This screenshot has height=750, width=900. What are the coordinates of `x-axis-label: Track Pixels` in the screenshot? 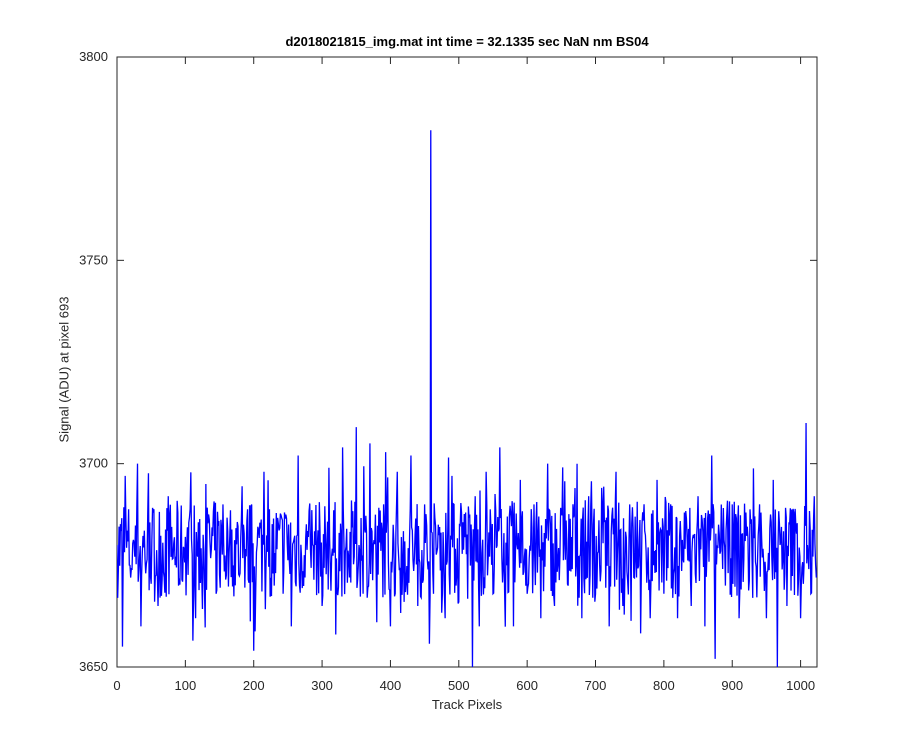 It's located at (467, 704).